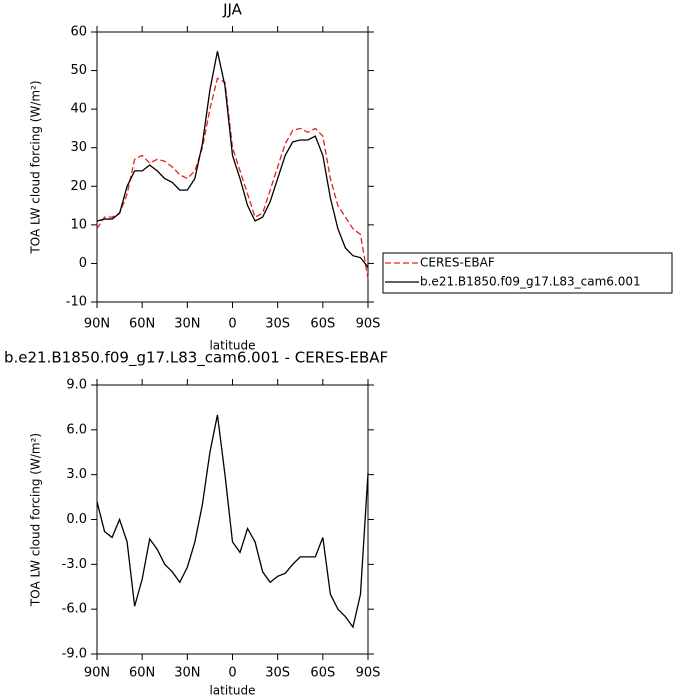 This screenshot has height=700, width=700. I want to click on y-tick-label: 60, so click(78, 32).